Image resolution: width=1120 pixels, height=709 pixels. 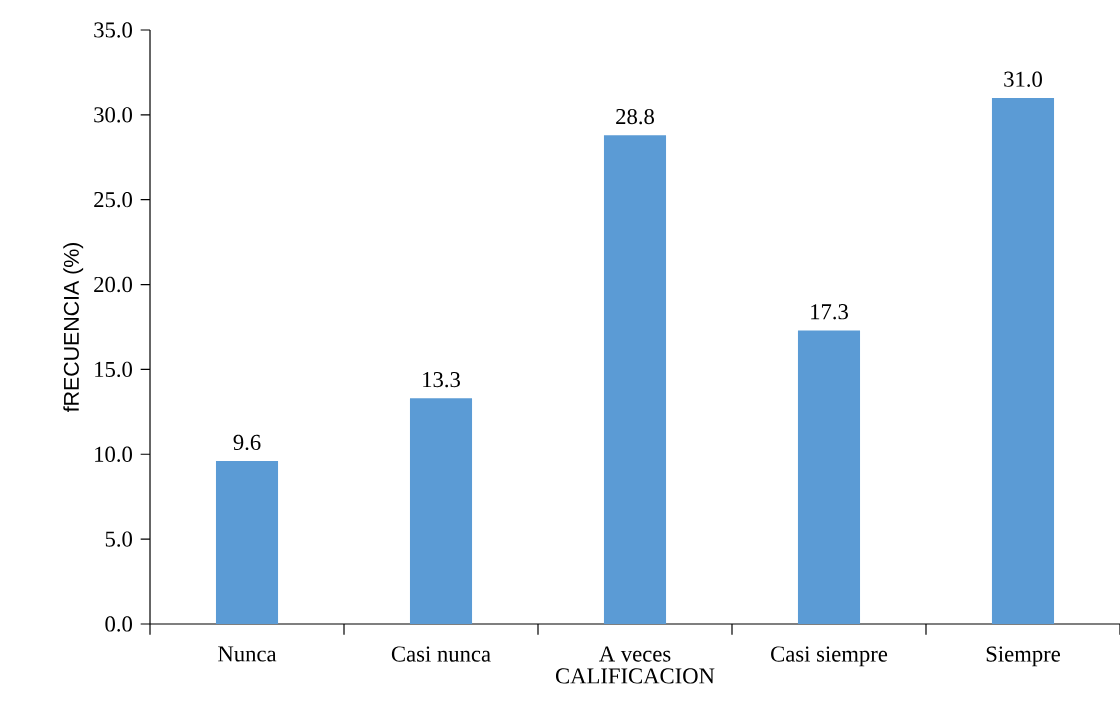 What do you see at coordinates (1023, 656) in the screenshot?
I see `x-tick-label: Siempre` at bounding box center [1023, 656].